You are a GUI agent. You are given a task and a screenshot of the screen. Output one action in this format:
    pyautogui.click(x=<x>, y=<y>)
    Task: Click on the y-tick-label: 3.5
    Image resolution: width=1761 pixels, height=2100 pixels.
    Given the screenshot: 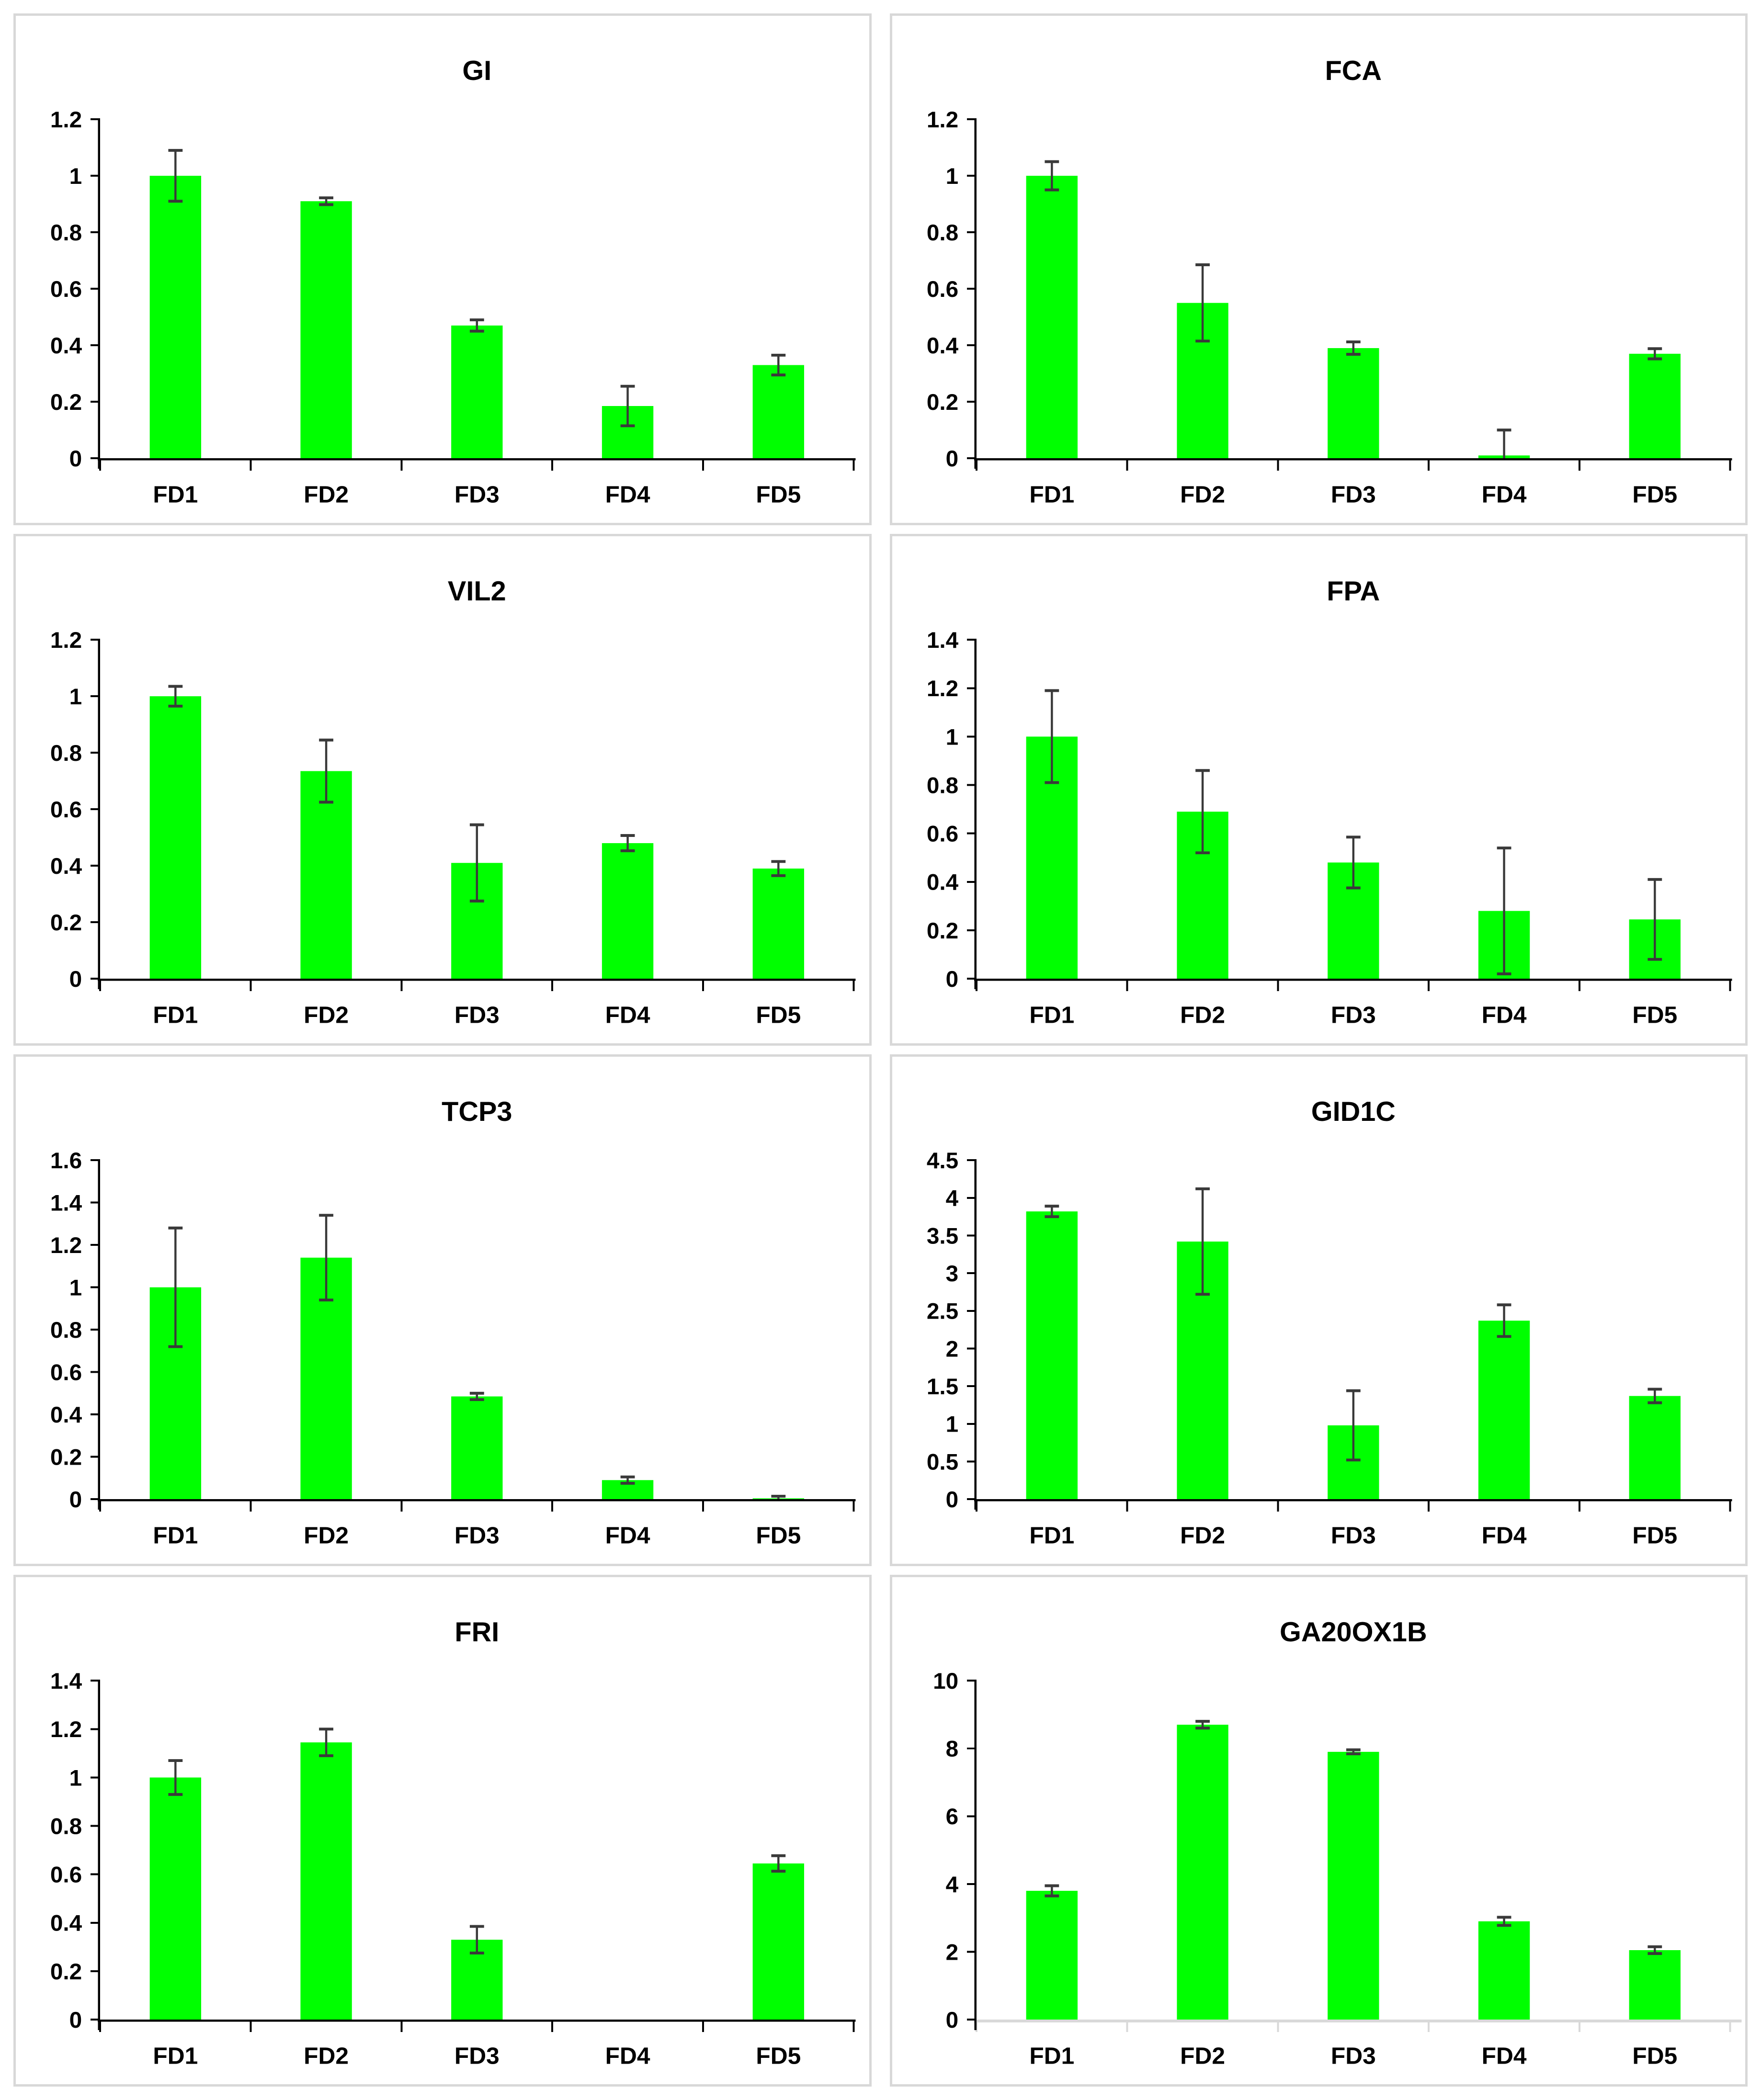 What is the action you would take?
    pyautogui.click(x=942, y=1236)
    